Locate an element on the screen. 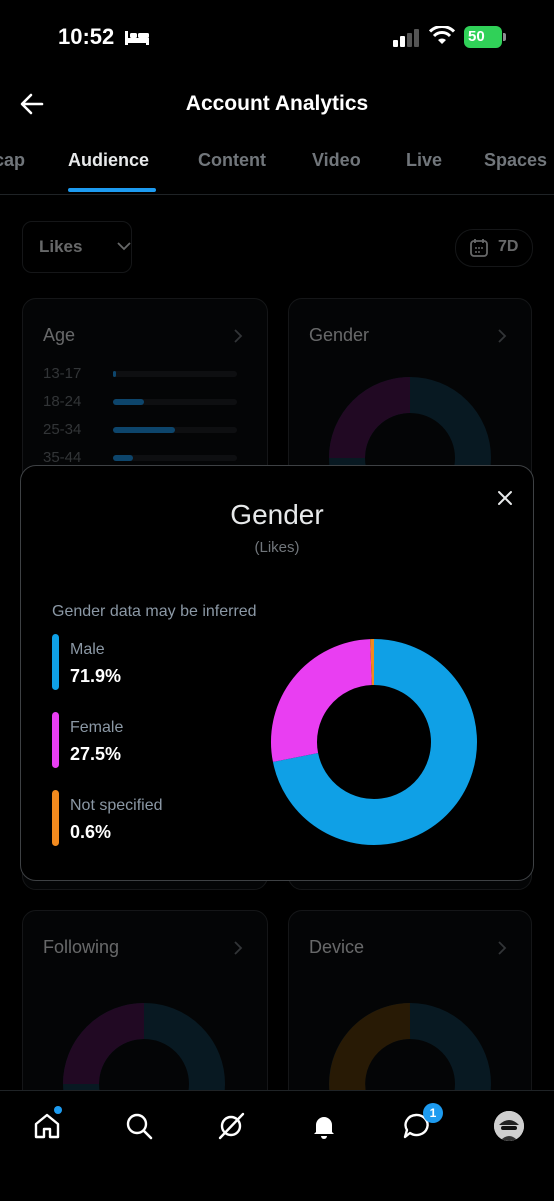  tab-spaces: Spaces is located at coordinates (515, 160).